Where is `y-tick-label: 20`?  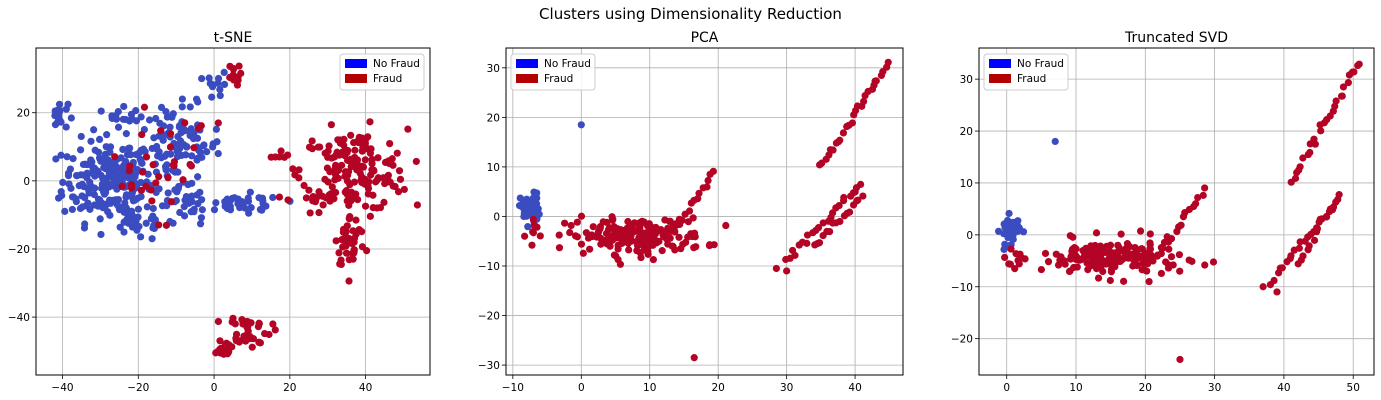 y-tick-label: 20 is located at coordinates (23, 114).